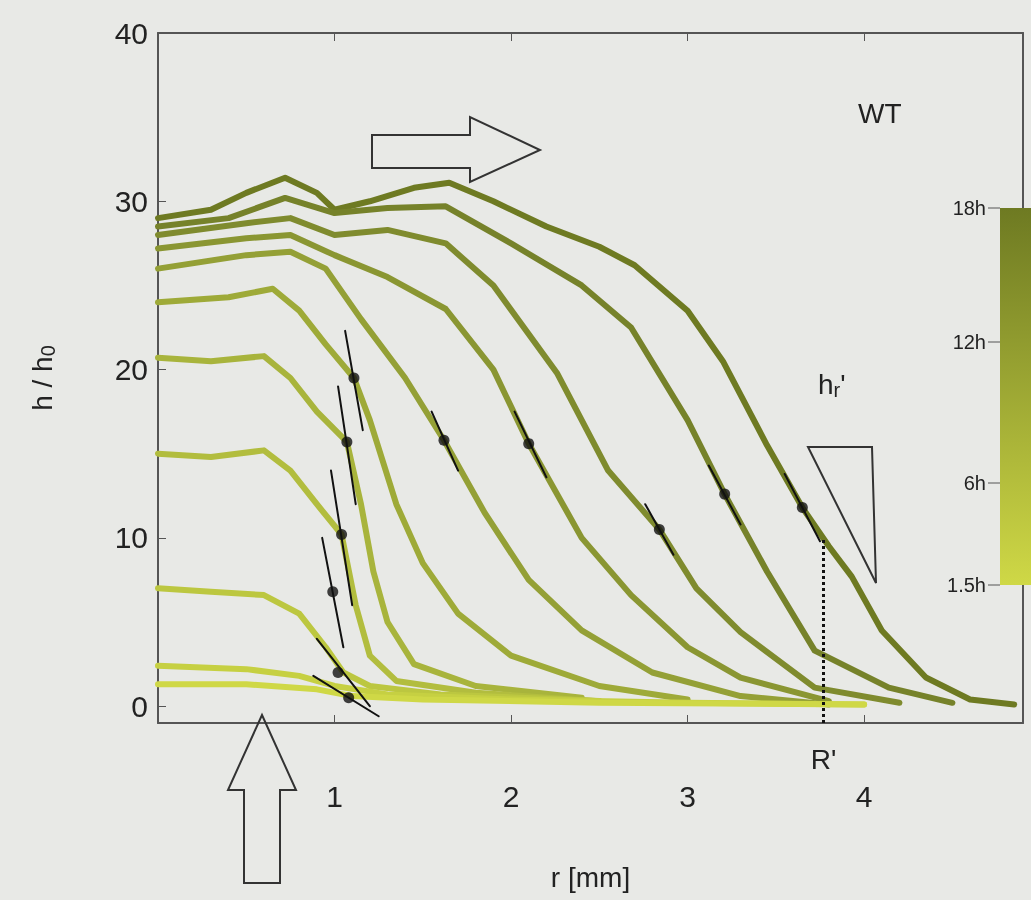 The image size is (1031, 900). What do you see at coordinates (974, 483) in the screenshot?
I see `annotation: 6h` at bounding box center [974, 483].